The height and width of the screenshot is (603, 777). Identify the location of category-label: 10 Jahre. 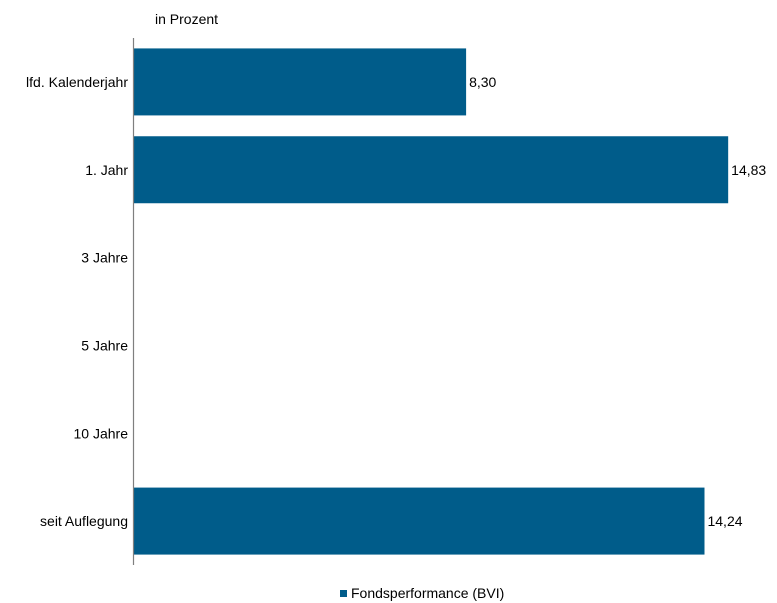
(101, 433).